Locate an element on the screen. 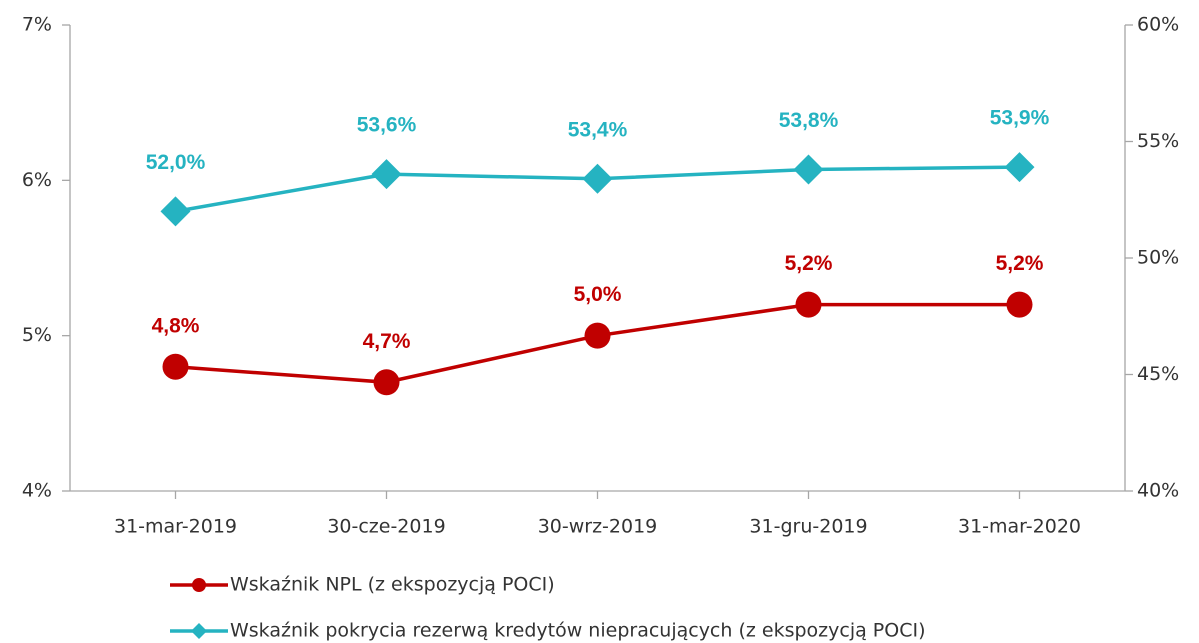 This screenshot has width=1199, height=643. data-label: 53,8% is located at coordinates (809, 120).